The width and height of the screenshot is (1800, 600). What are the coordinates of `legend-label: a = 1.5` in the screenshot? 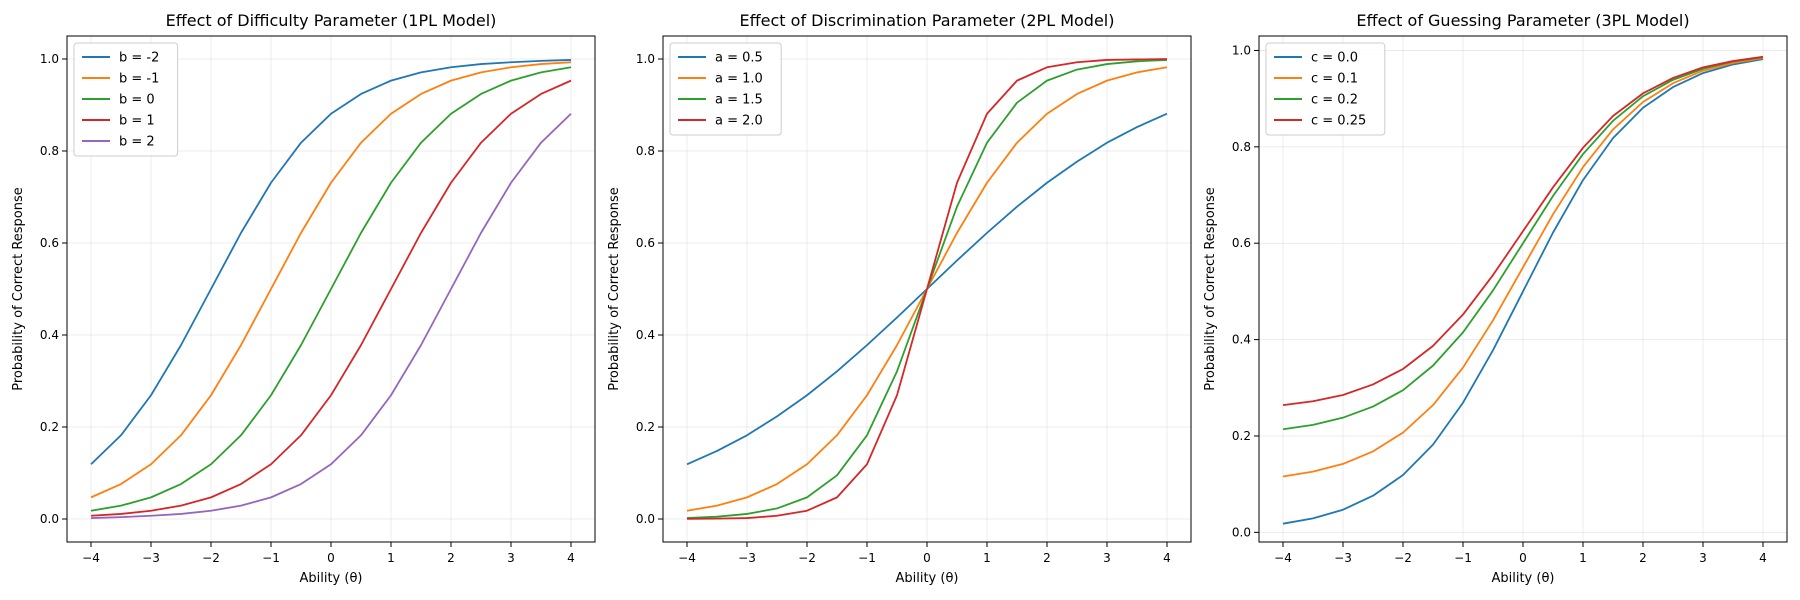 It's located at (739, 100).